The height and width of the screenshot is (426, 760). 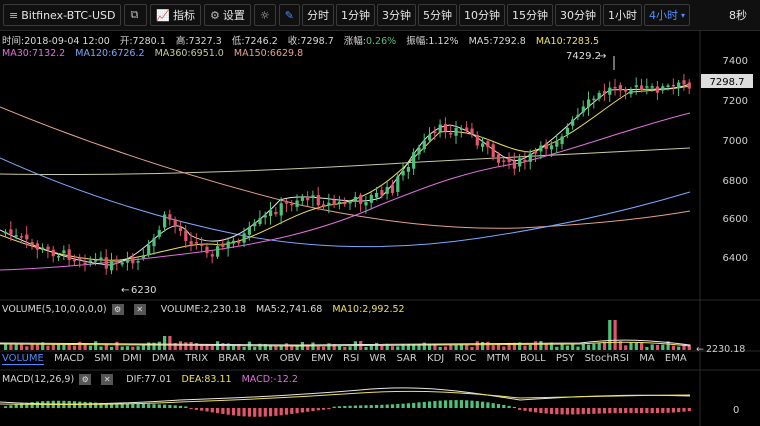 I want to click on gear-icon: ⚙, so click(x=215, y=15).